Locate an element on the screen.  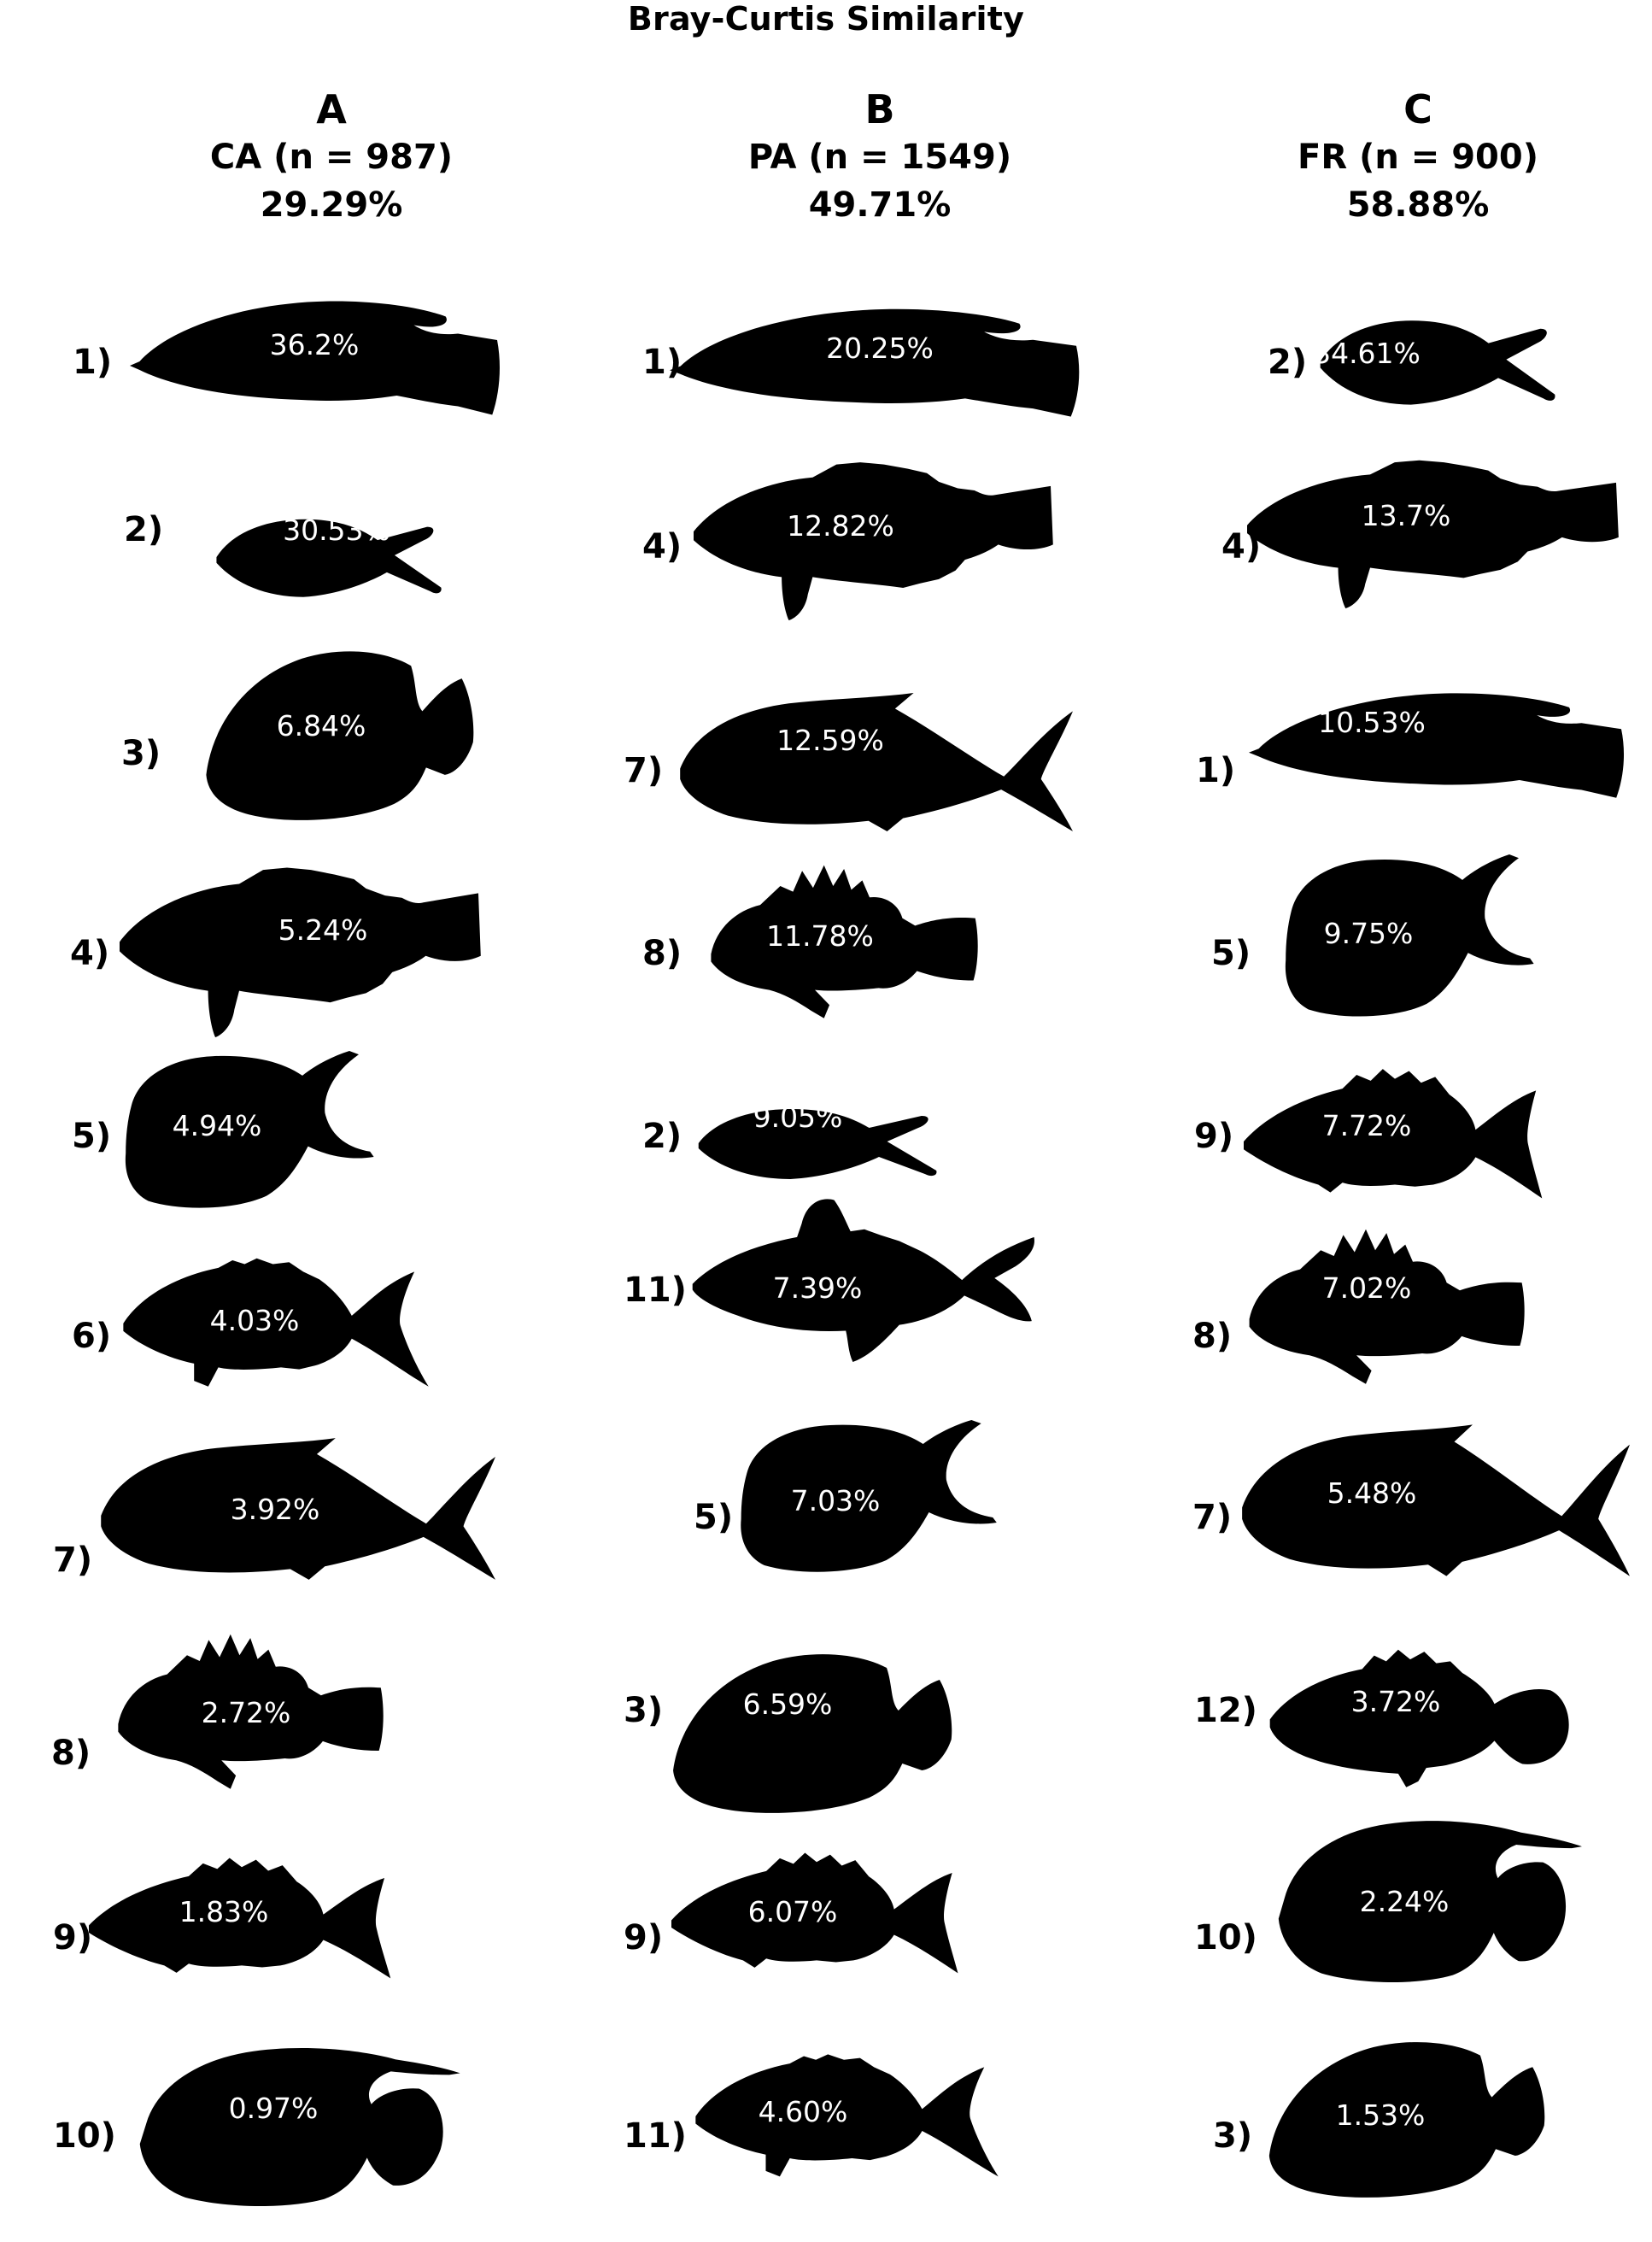
contribution-percent-label: 9.05% is located at coordinates (798, 1117).